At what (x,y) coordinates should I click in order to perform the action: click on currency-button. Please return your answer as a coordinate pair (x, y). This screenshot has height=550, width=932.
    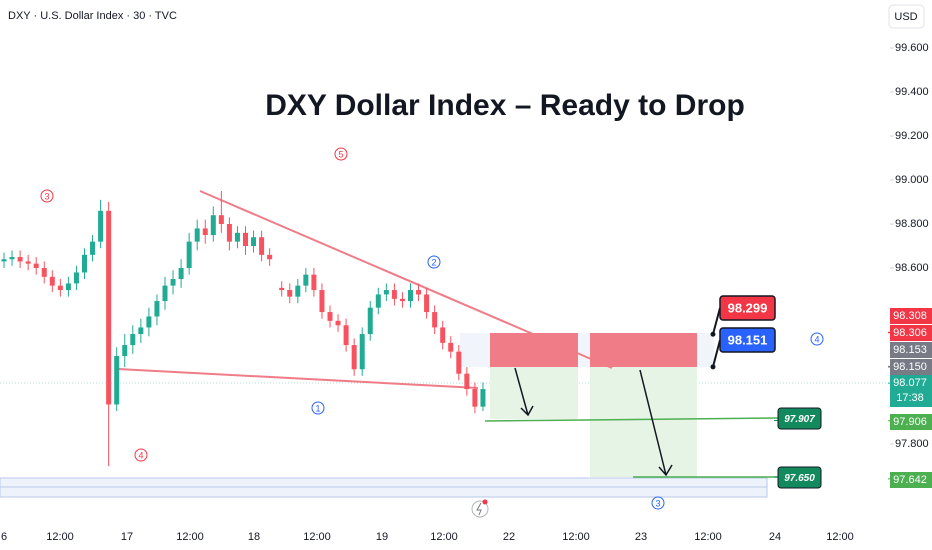
    Looking at the image, I should click on (906, 16).